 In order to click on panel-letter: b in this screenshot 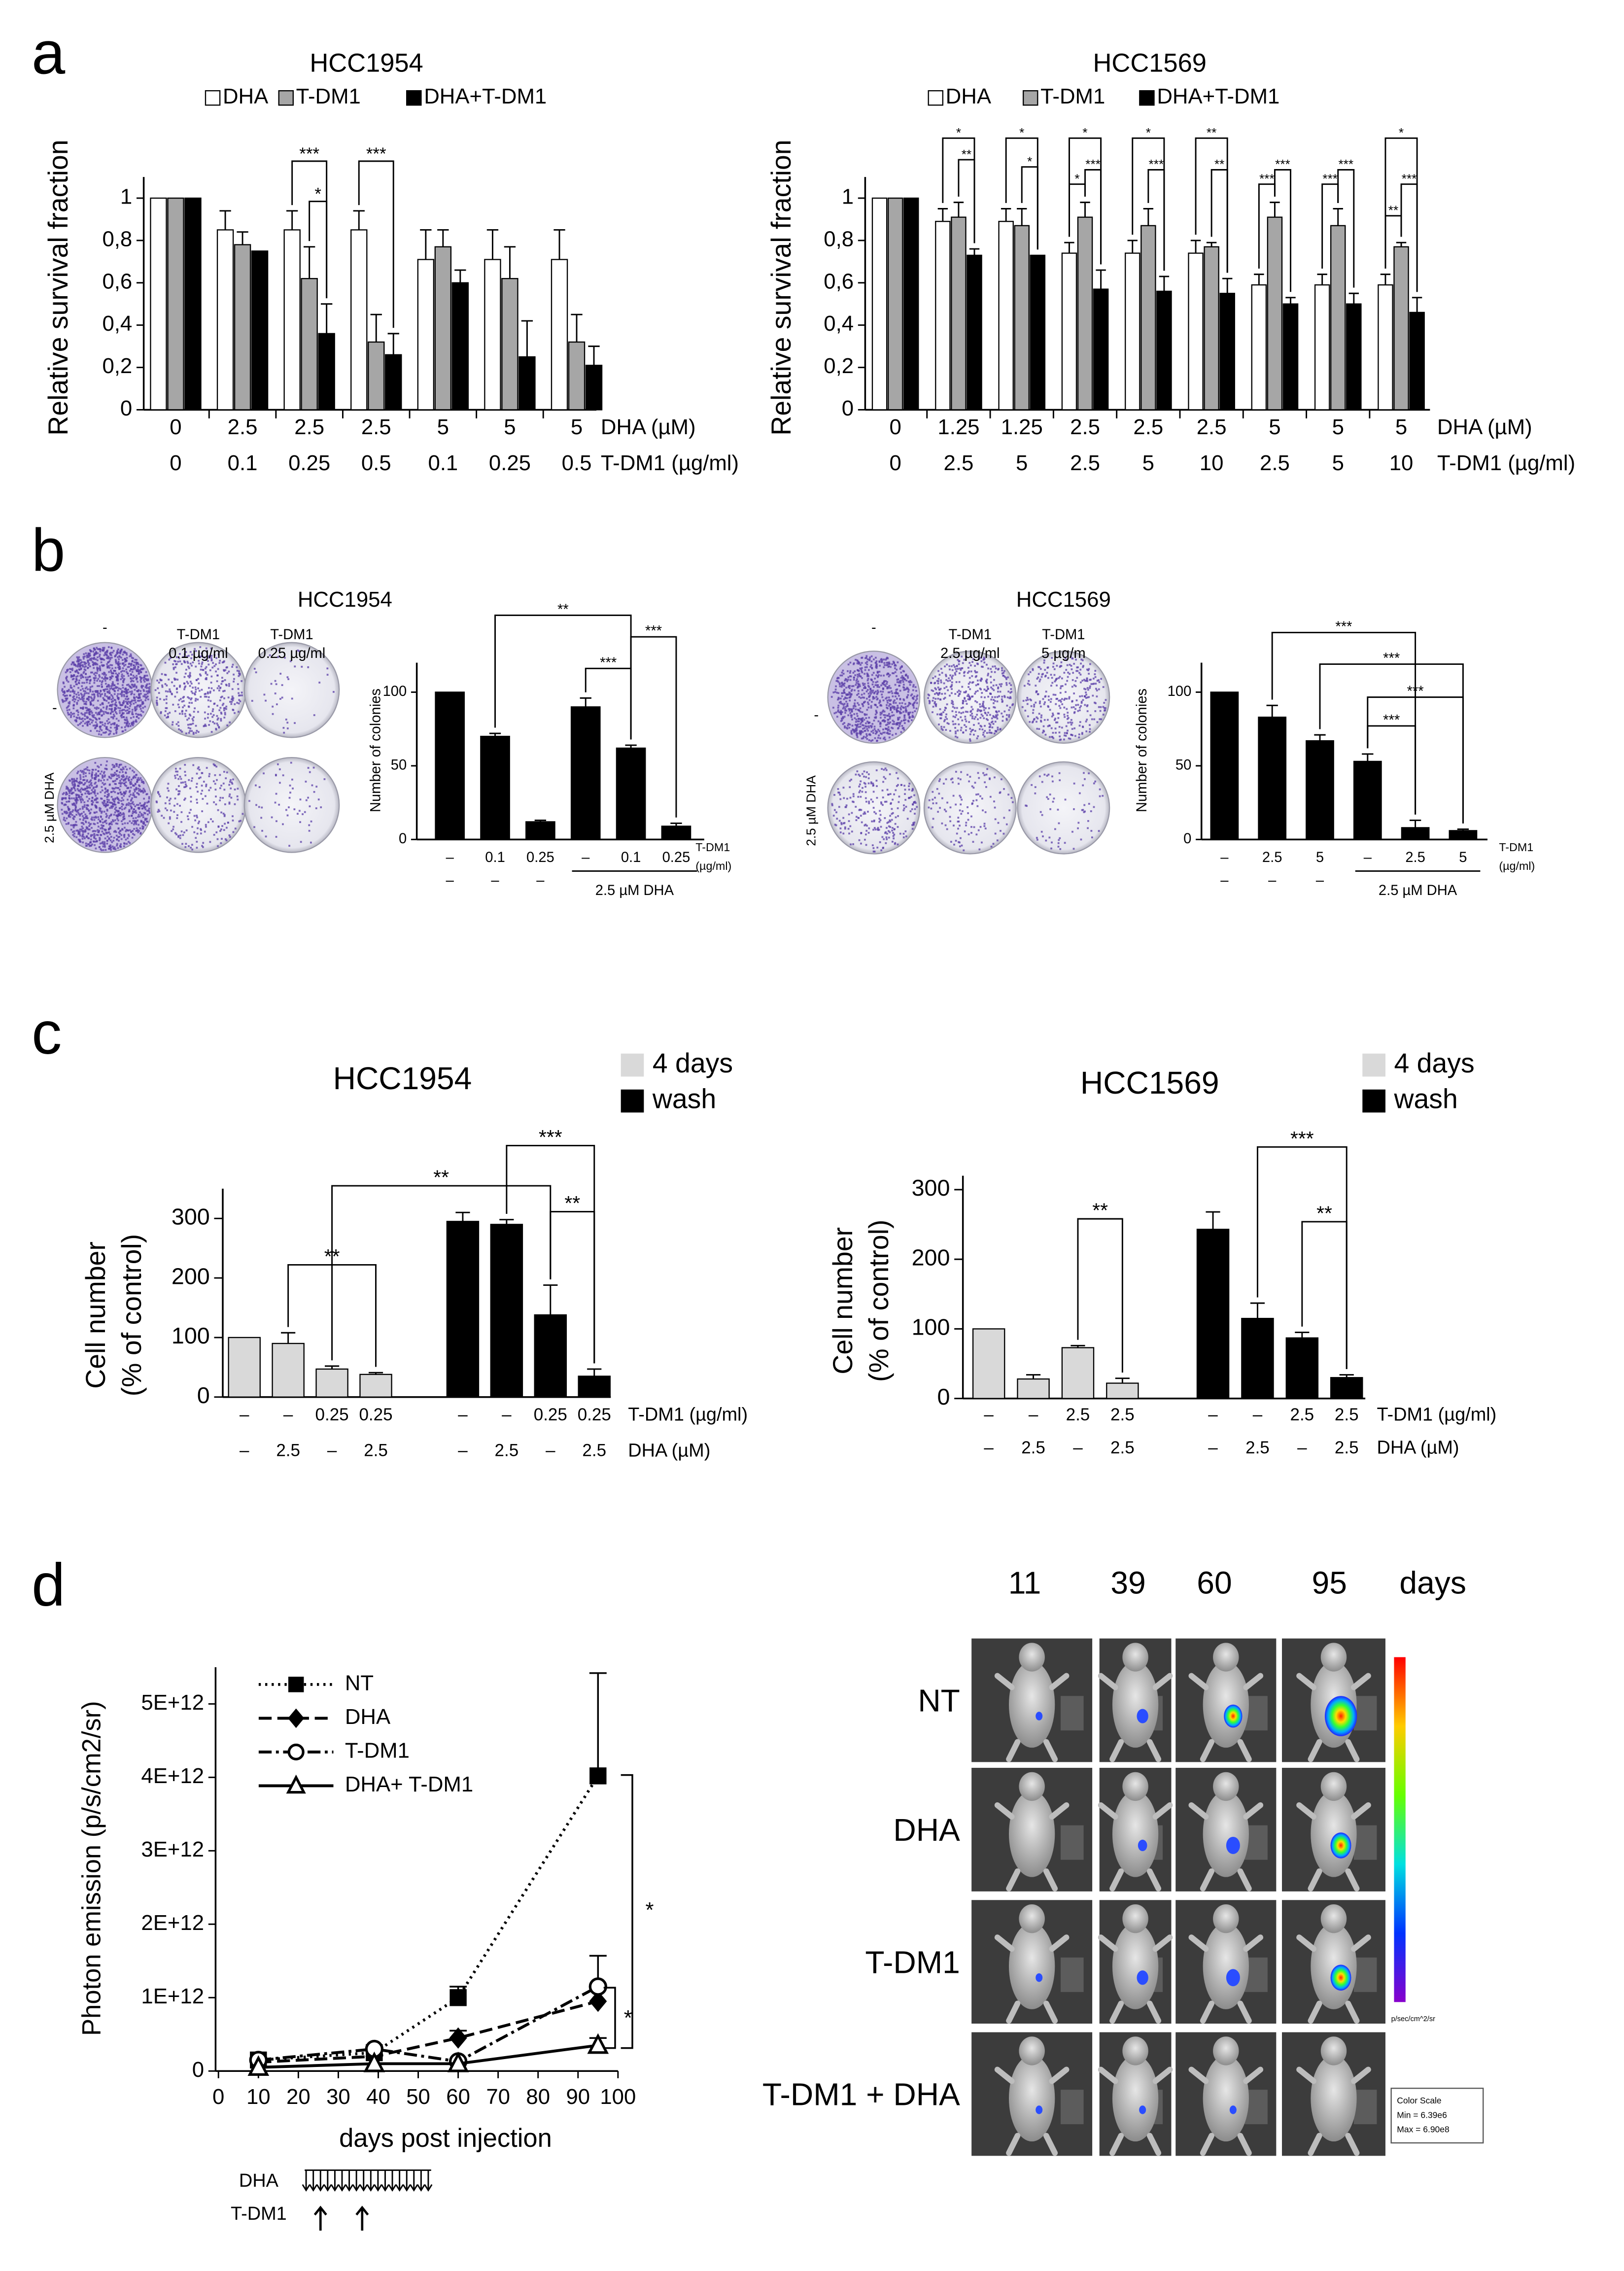, I will do `click(49, 550)`.